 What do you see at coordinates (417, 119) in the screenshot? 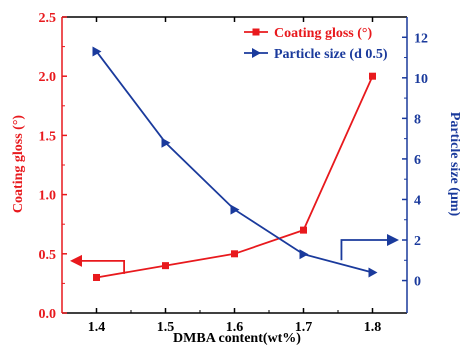
I see `right-tick-label: 8` at bounding box center [417, 119].